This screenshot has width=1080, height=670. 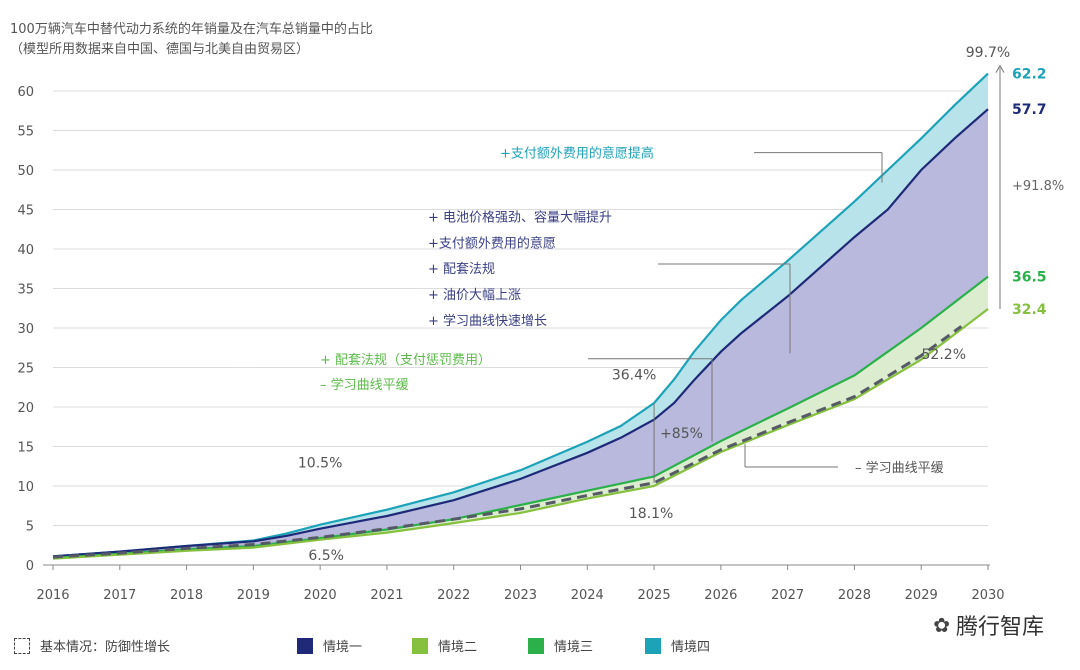 I want to click on annotation-s4: +支付额外费用的意愿提高, so click(x=577, y=154).